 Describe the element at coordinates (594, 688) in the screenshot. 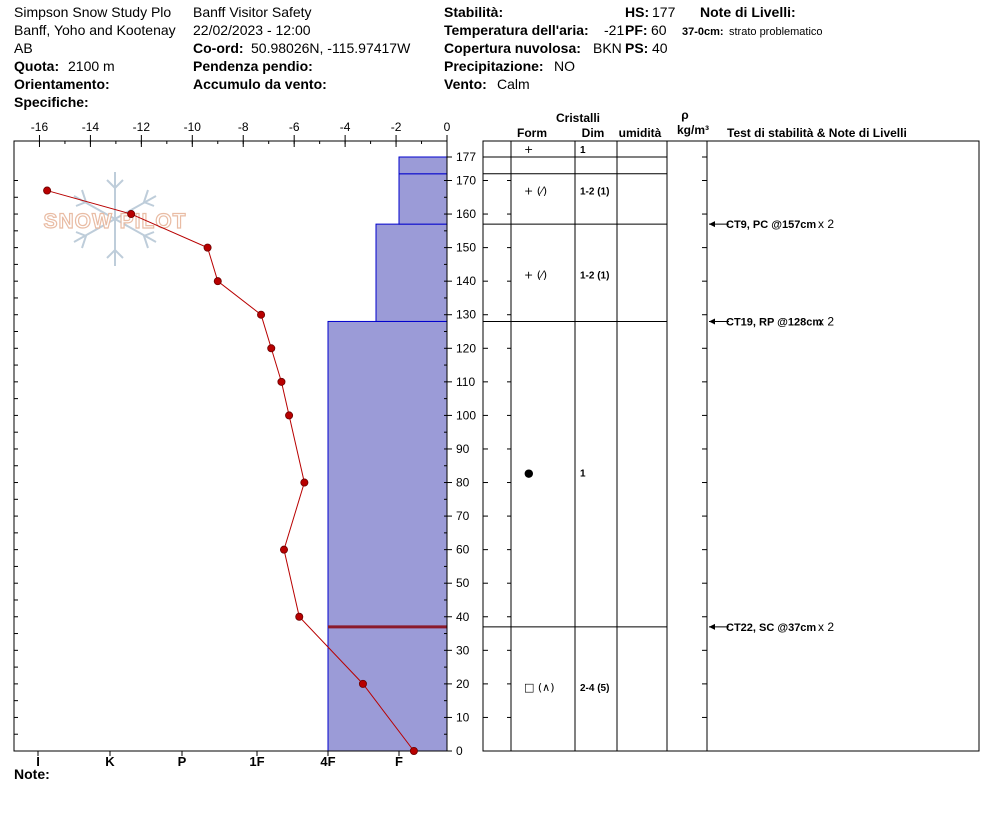

I see `crystal-size-label: 2-4 (5)` at that location.